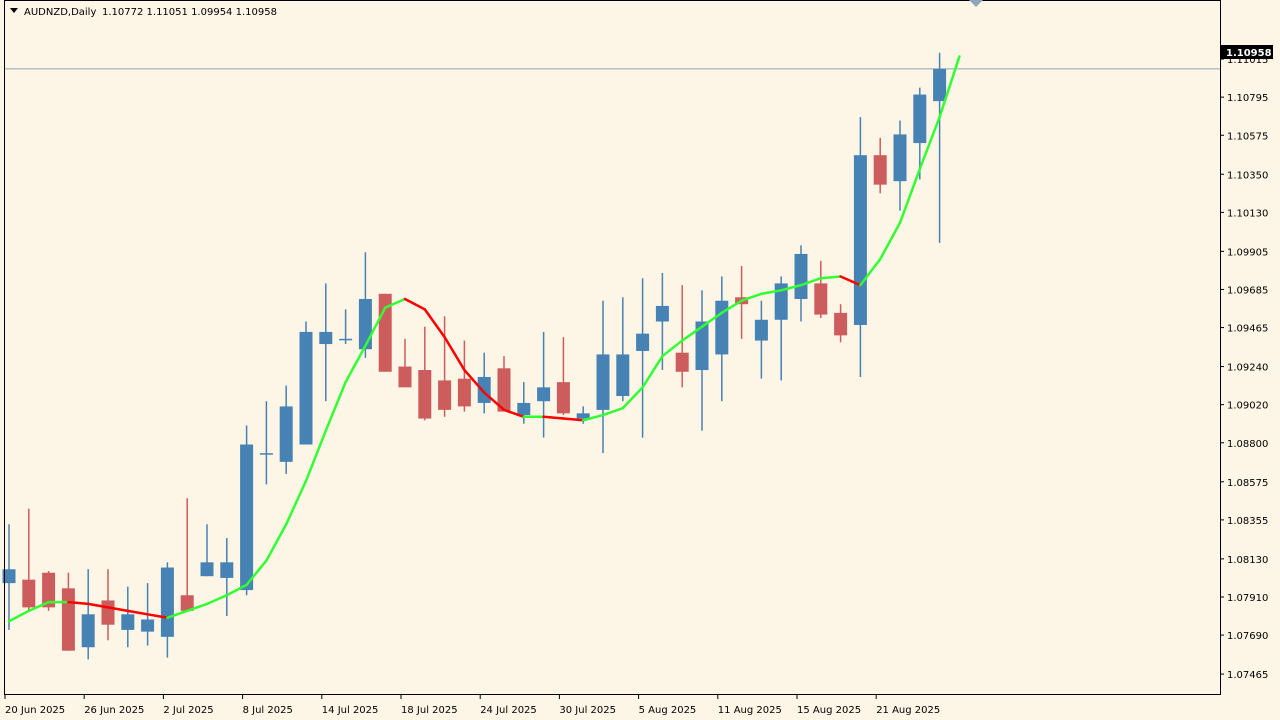  What do you see at coordinates (14, 10) in the screenshot?
I see `dropdown-triangle-icon` at bounding box center [14, 10].